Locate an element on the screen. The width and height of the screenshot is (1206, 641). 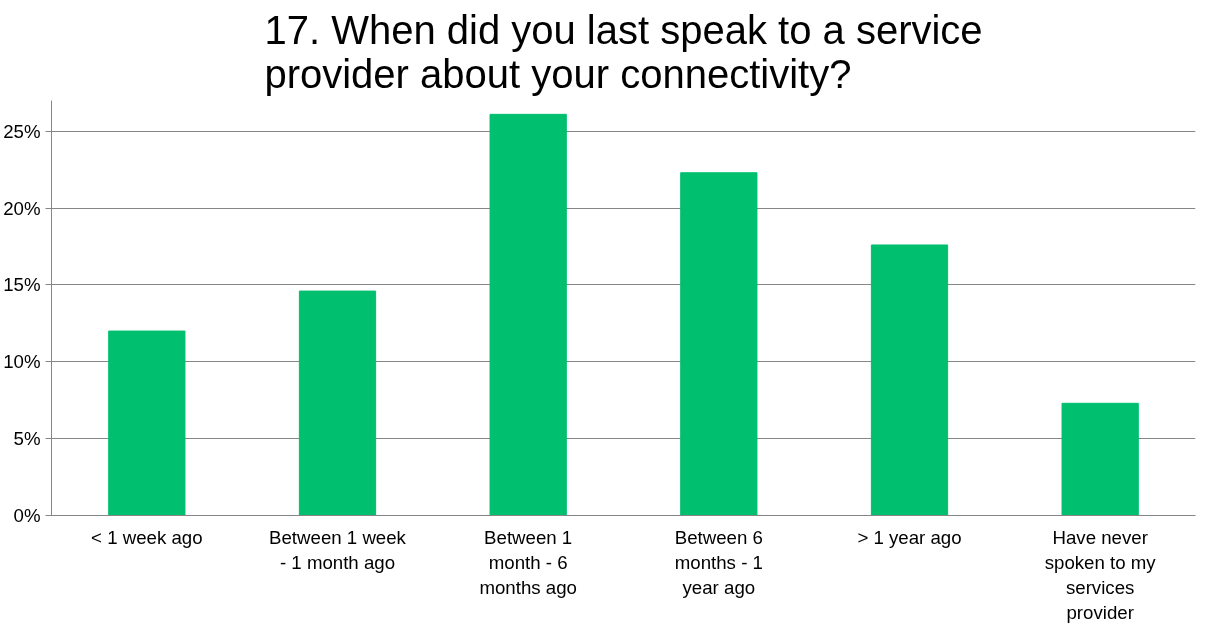
y-tick-label: 10% is located at coordinates (22, 362).